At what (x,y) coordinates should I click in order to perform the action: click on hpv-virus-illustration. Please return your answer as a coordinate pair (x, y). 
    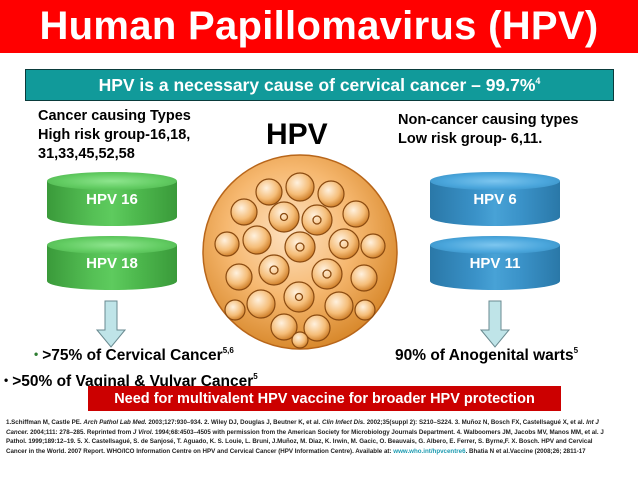
    Looking at the image, I should click on (300, 252).